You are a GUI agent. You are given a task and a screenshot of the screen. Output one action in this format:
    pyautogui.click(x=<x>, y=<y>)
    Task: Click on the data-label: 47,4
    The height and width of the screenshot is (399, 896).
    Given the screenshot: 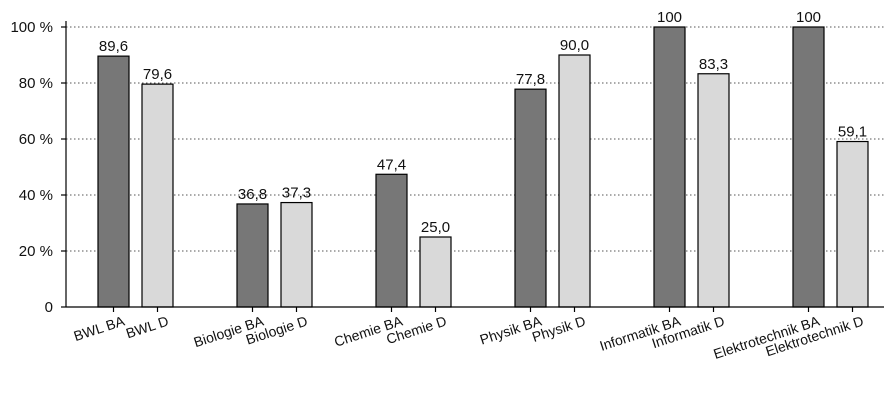 What is the action you would take?
    pyautogui.click(x=391, y=164)
    